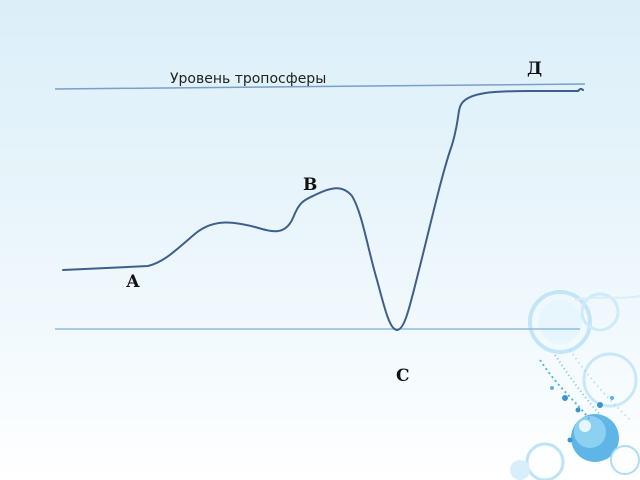 This screenshot has width=640, height=480. Describe the element at coordinates (575, 385) in the screenshot. I see `decorative-swirl` at that location.